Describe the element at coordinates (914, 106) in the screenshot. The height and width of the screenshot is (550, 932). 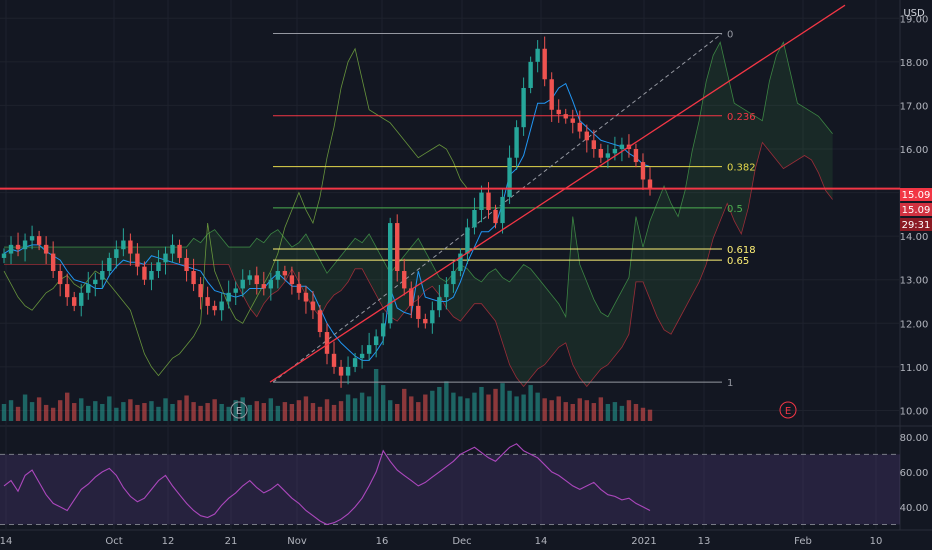
I see `price-tick-label: 17.00` at that location.